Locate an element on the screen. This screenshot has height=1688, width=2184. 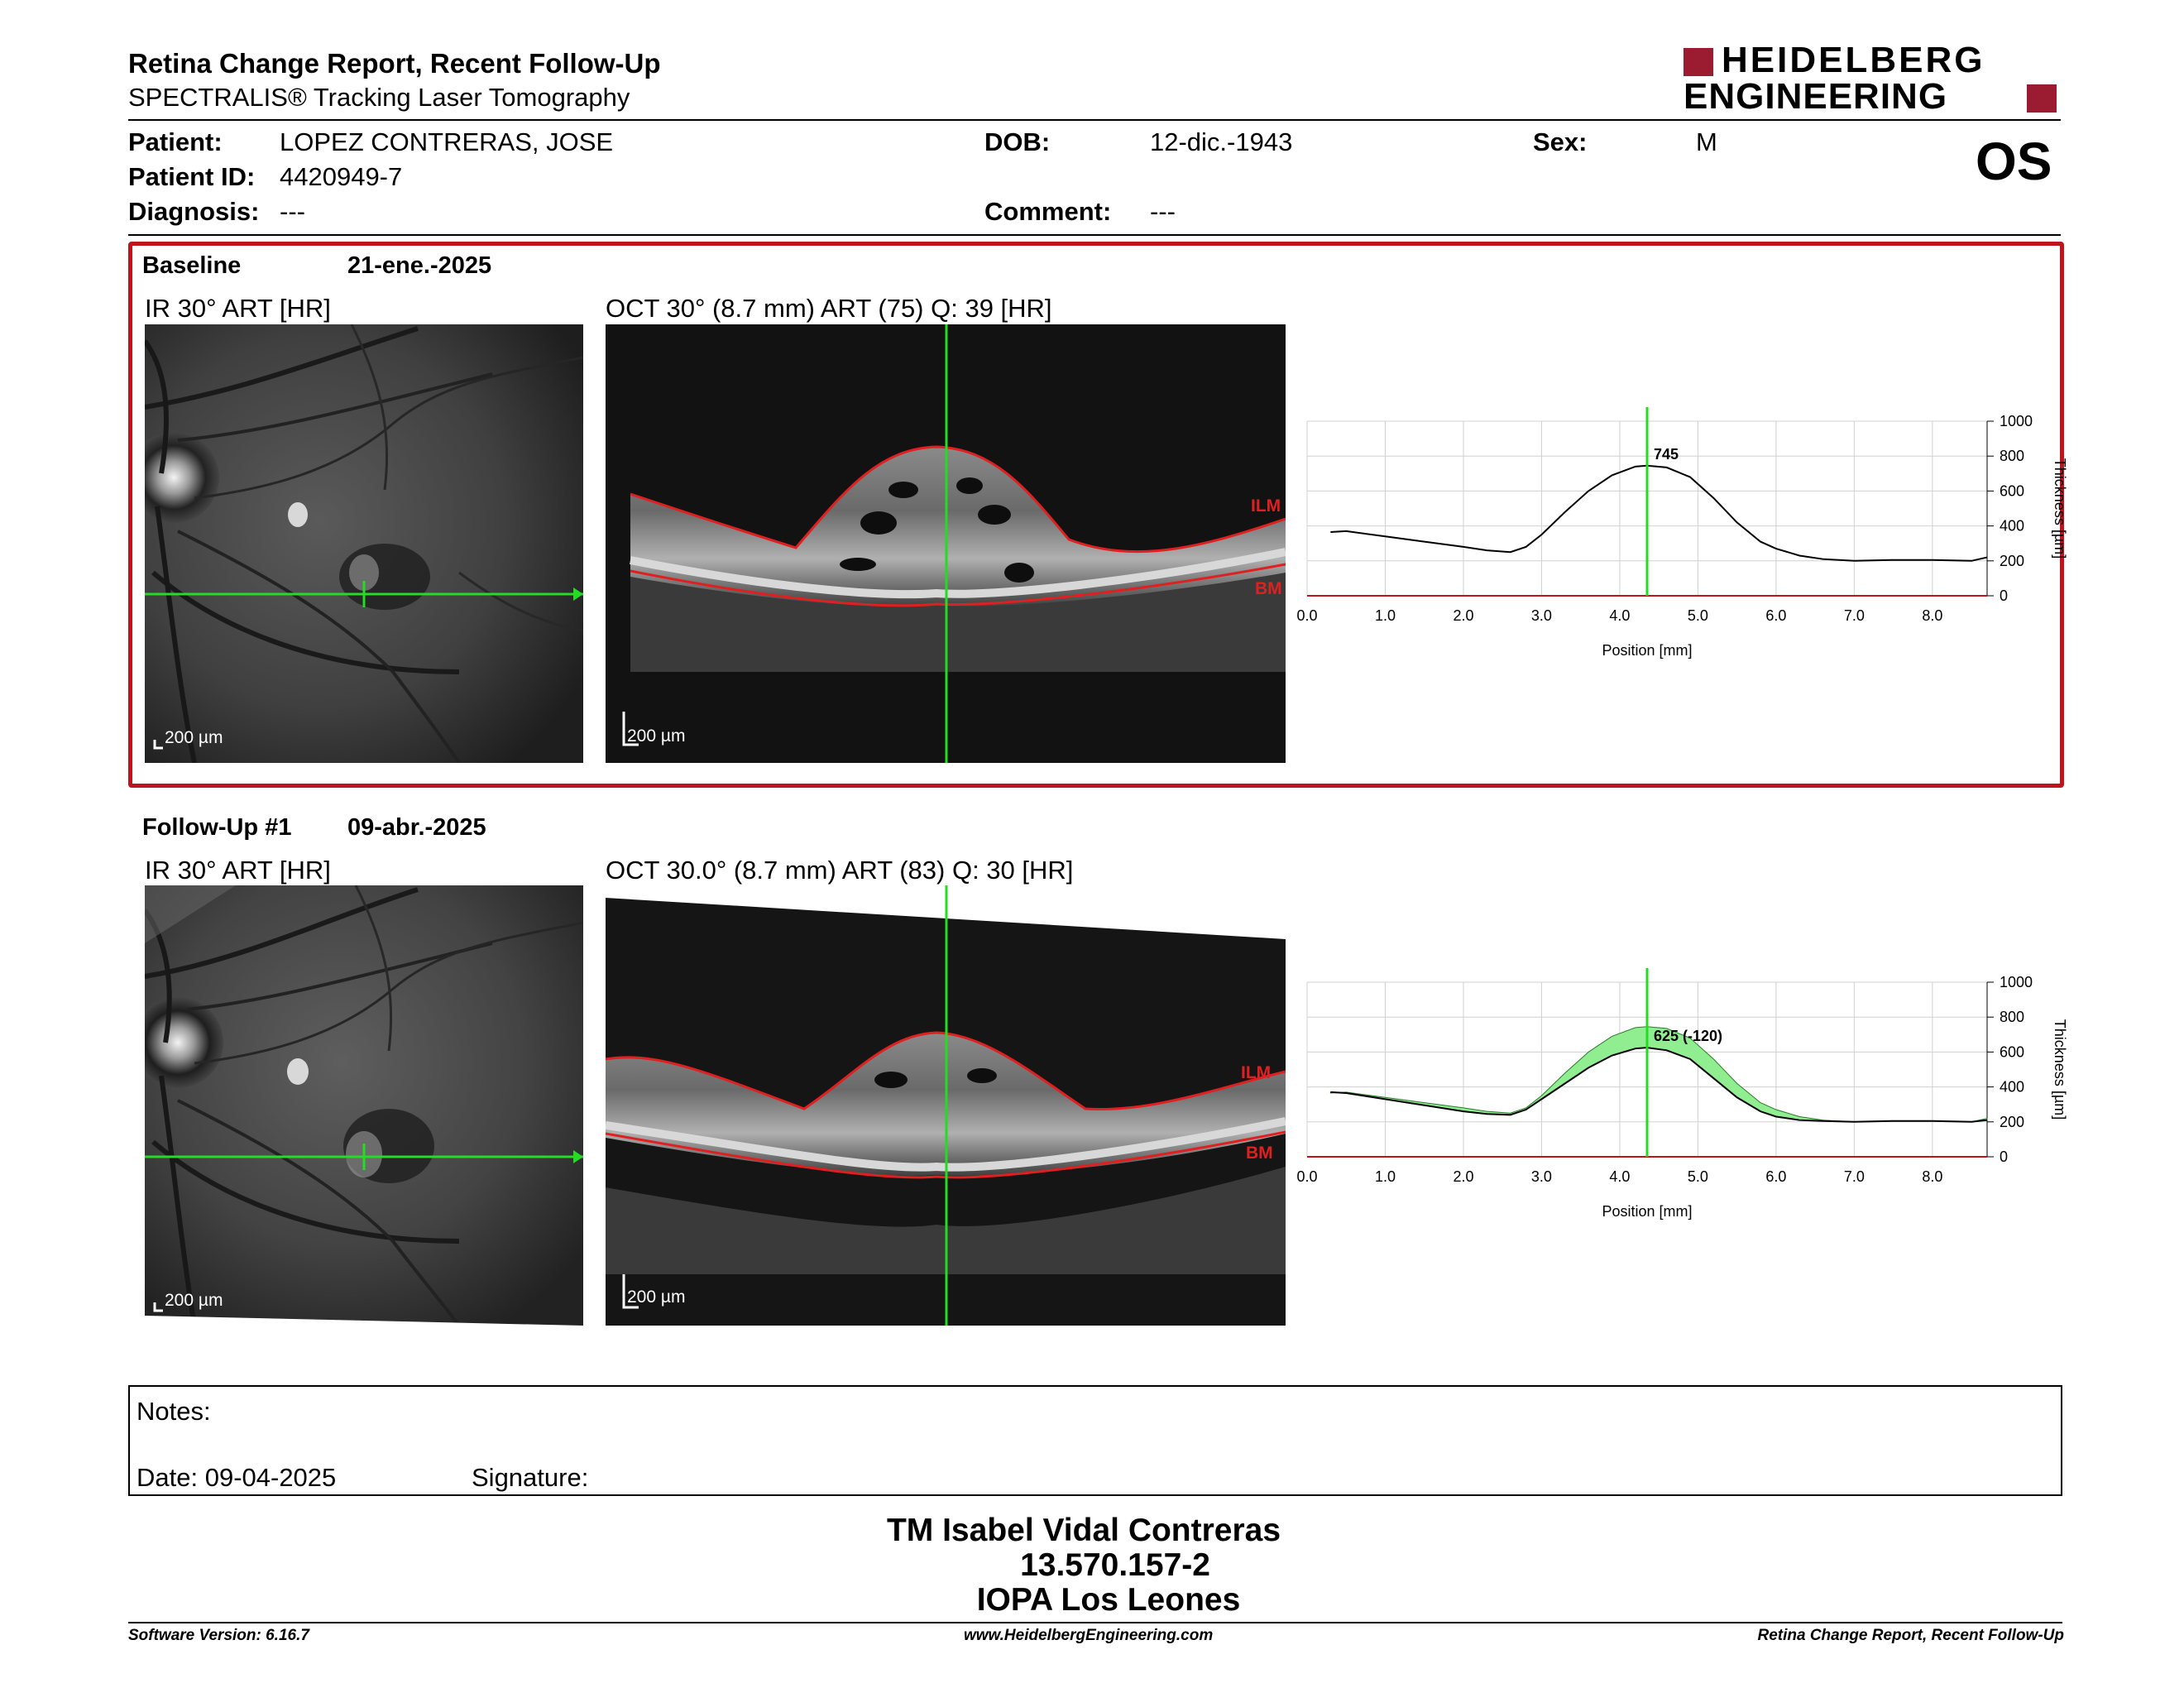
followup-chart-x-tick: 5.0 is located at coordinates (1698, 1176).